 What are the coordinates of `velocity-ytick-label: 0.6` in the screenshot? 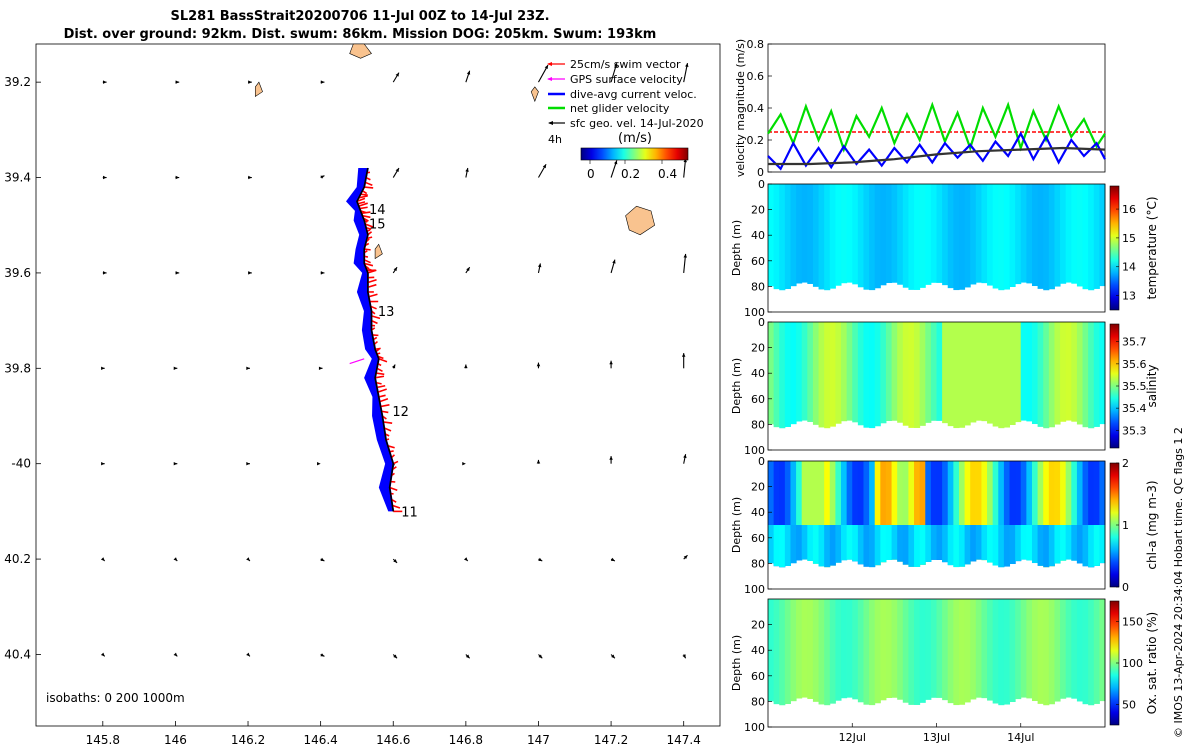 It's located at (756, 76).